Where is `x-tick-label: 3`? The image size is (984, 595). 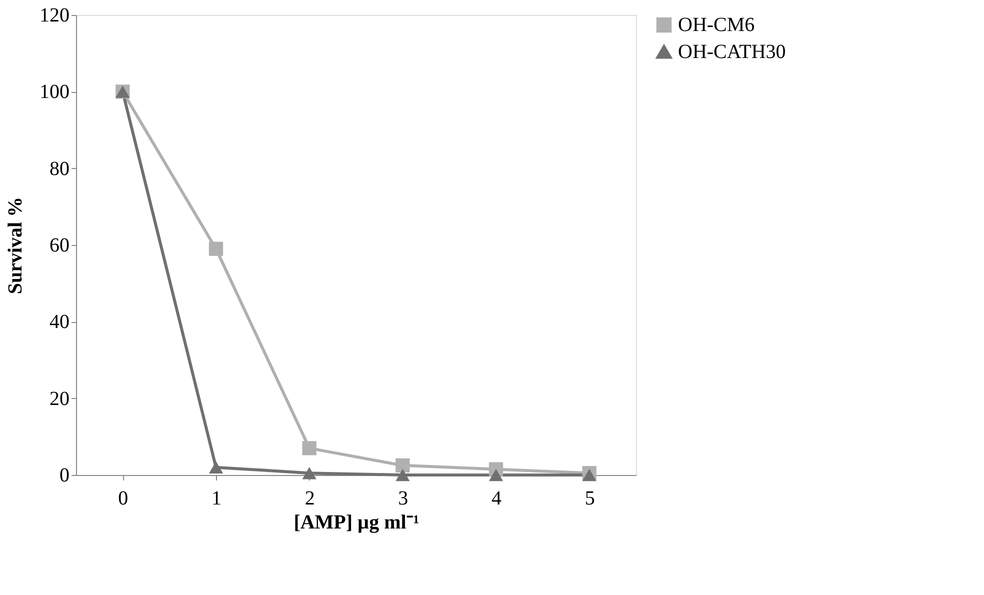
x-tick-label: 3 is located at coordinates (403, 499).